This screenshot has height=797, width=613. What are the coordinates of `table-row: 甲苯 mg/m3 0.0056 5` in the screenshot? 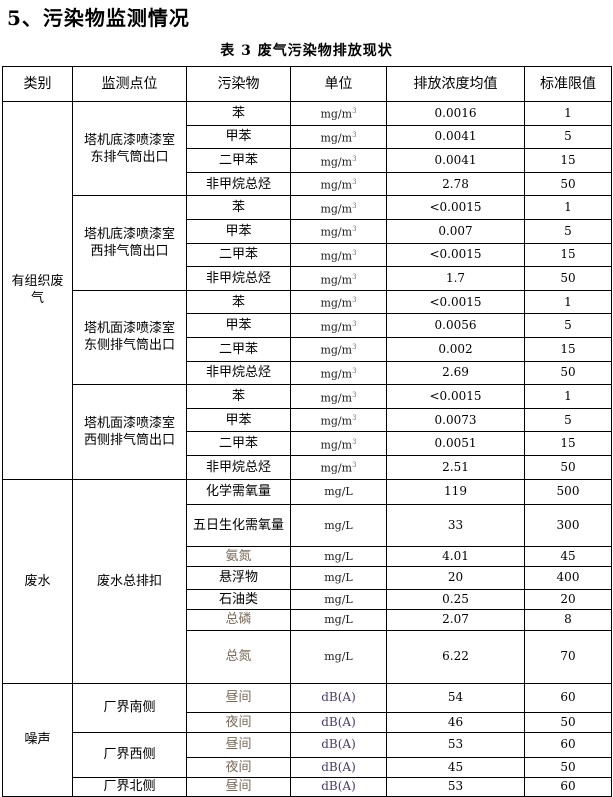 It's located at (307, 325).